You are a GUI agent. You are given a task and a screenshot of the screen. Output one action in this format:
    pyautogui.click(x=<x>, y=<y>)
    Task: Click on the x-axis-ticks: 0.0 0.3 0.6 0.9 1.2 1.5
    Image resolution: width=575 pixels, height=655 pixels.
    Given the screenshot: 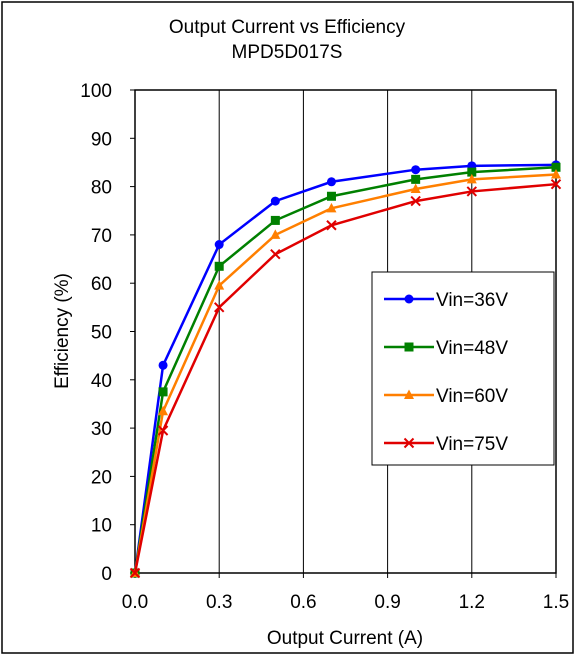 What is the action you would take?
    pyautogui.click(x=345, y=593)
    